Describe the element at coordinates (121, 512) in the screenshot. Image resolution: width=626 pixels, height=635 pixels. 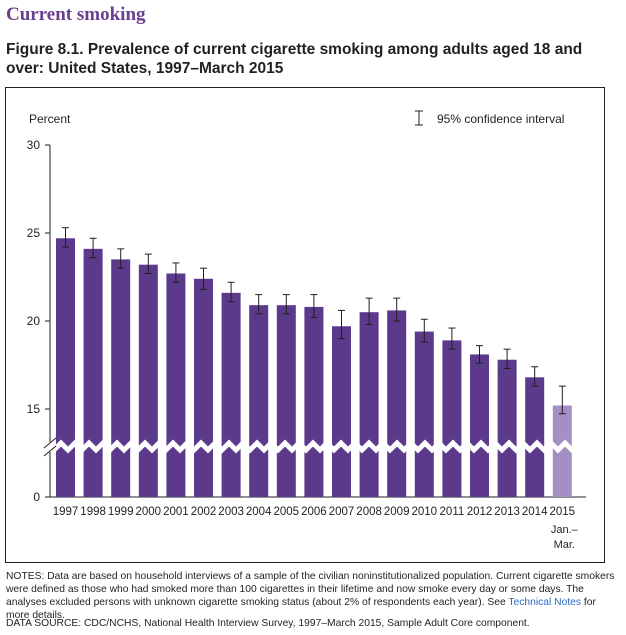
I see `x-tick-label-1999: 1999` at that location.